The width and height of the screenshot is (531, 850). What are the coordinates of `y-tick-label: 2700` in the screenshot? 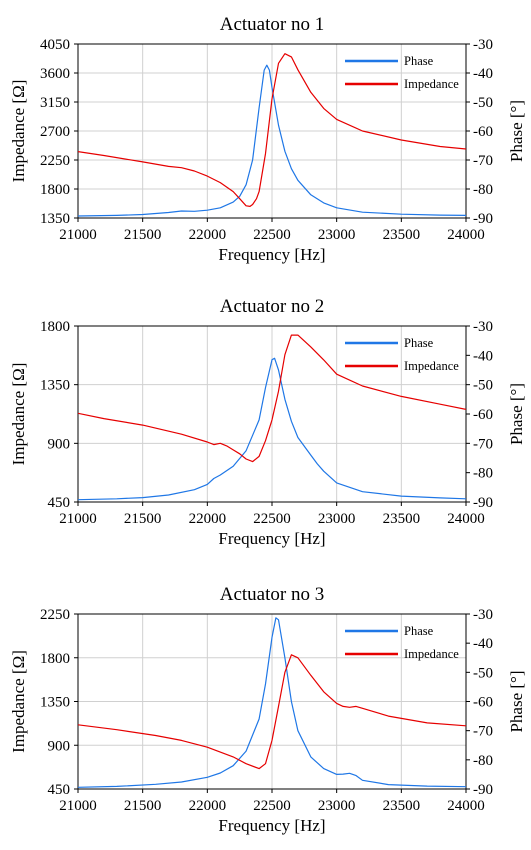 It's located at (55, 132).